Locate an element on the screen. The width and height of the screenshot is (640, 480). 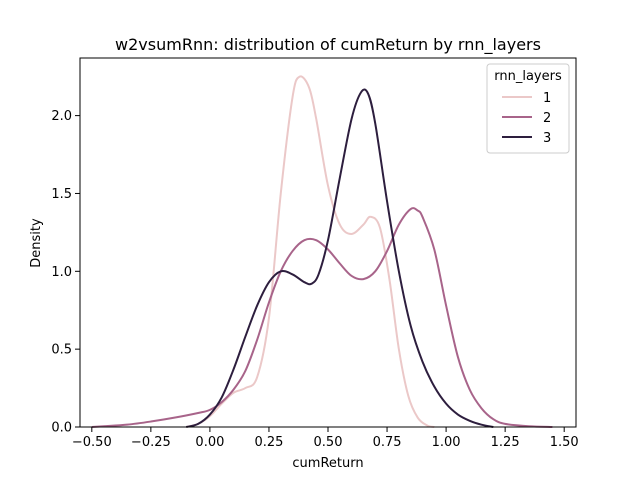
x-tick-label: 1.00 is located at coordinates (446, 442).